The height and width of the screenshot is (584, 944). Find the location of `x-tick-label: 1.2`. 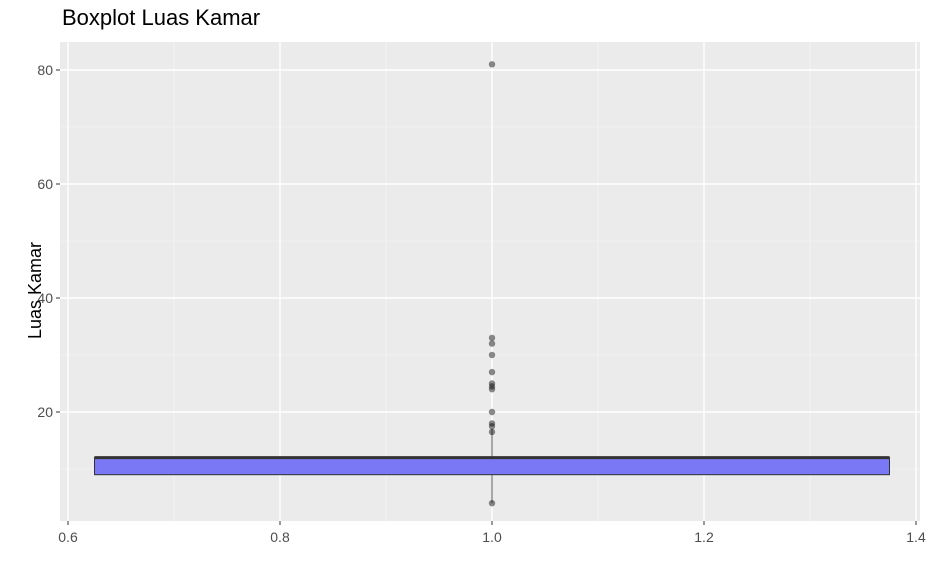

x-tick-label: 1.2 is located at coordinates (704, 537).